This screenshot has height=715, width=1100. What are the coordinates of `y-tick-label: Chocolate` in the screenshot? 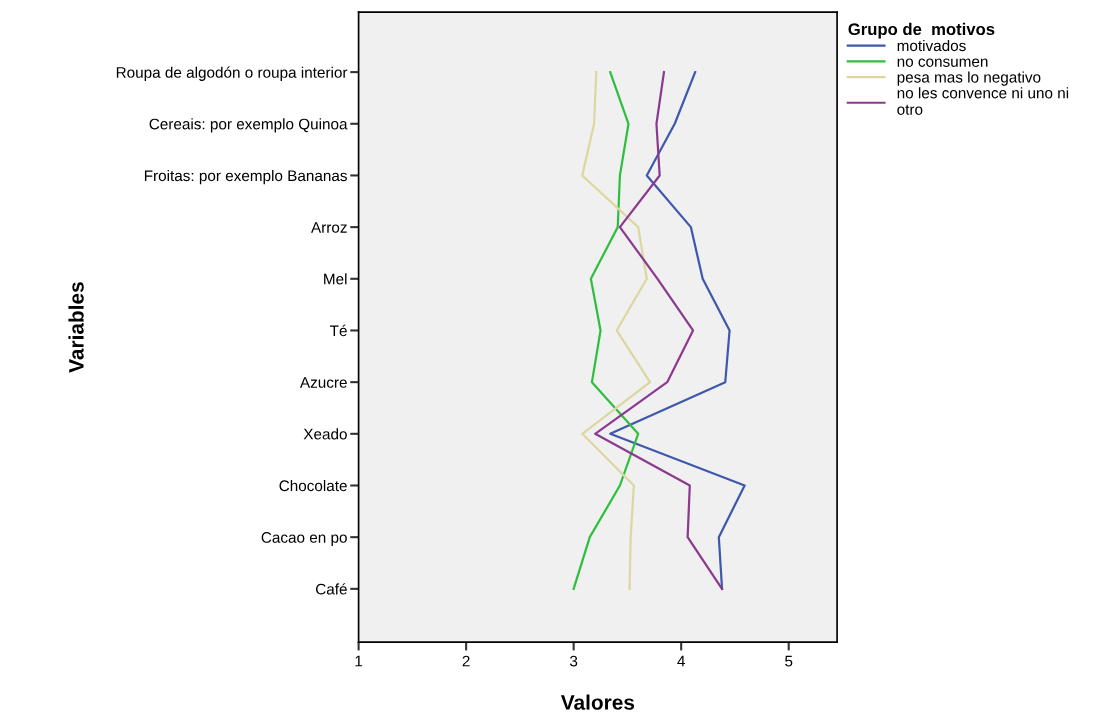 It's located at (313, 485).